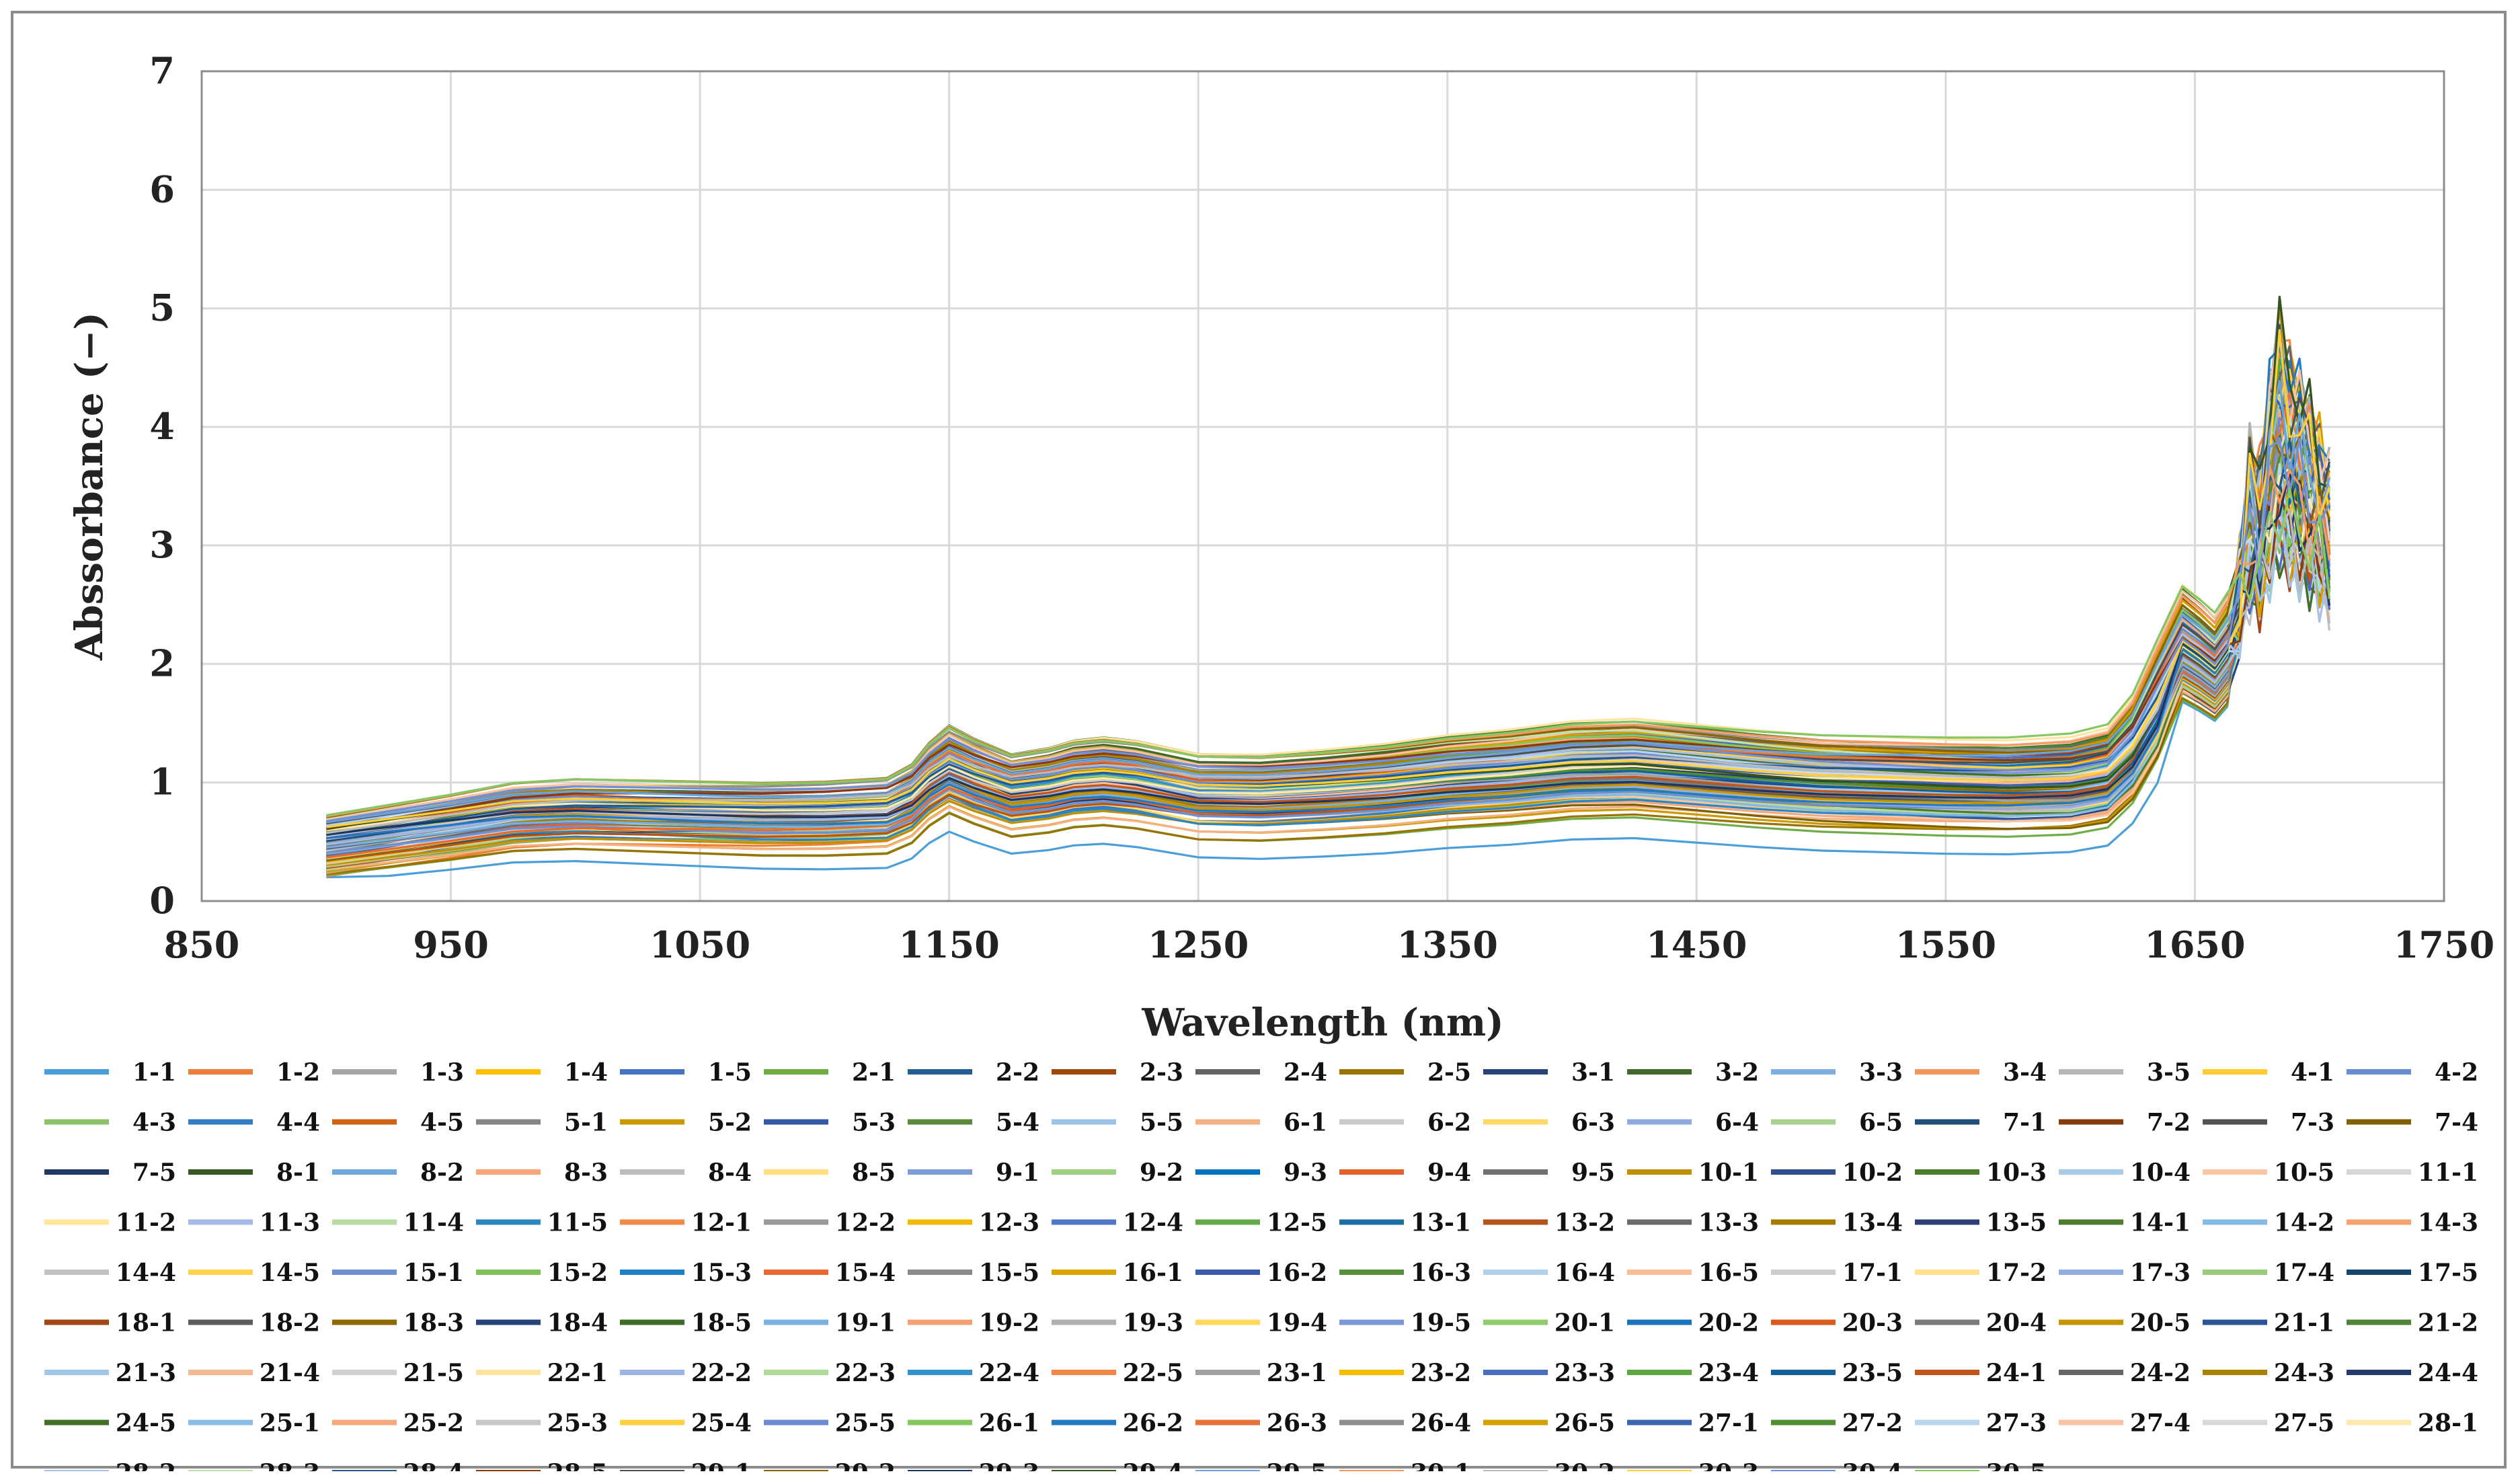  Describe the element at coordinates (1728, 1223) in the screenshot. I see `legend-label: 13-3` at that location.